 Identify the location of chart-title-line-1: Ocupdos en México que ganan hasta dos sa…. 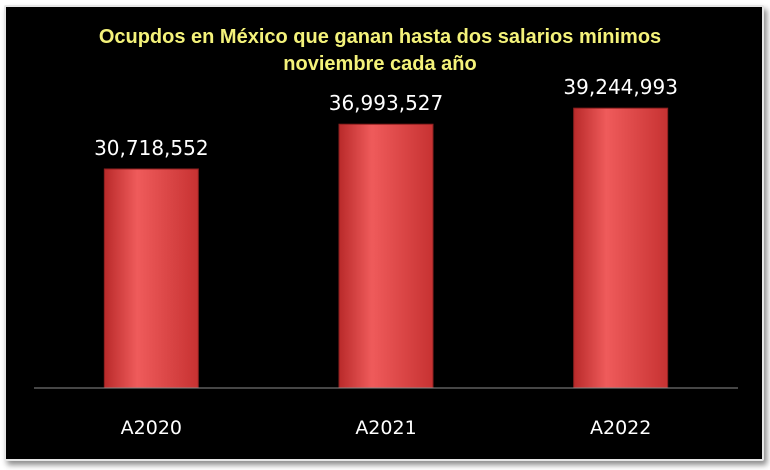
(380, 37).